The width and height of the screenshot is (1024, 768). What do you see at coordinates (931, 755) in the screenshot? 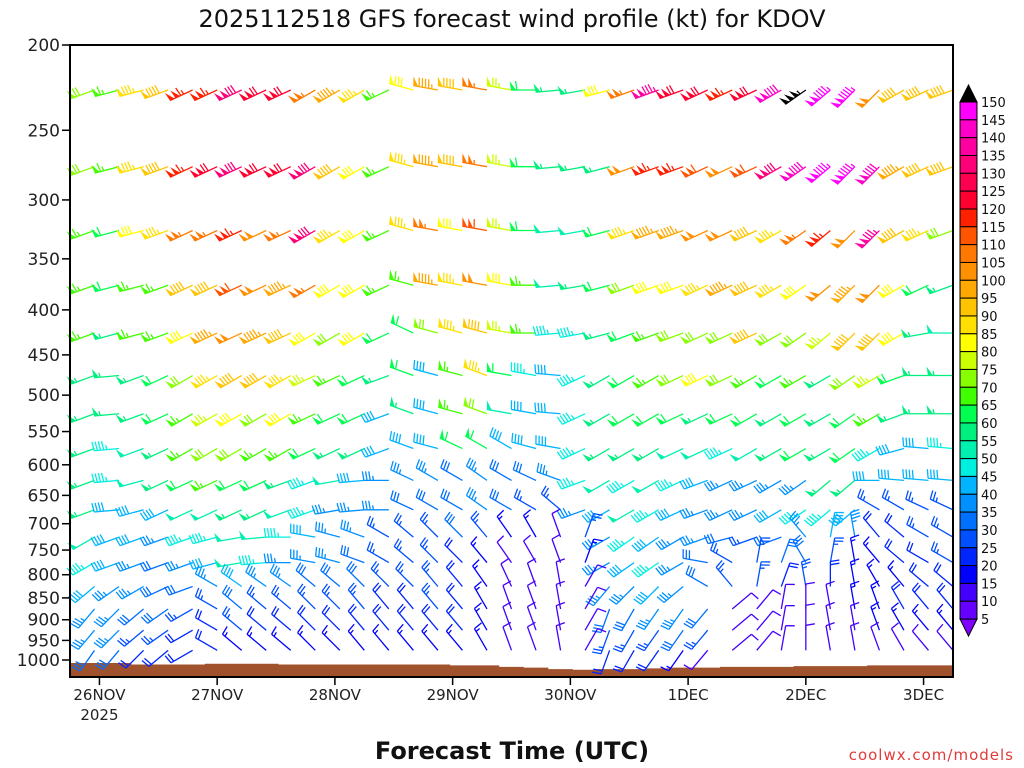
I see `credit-link: coolwx.com/models` at bounding box center [931, 755].